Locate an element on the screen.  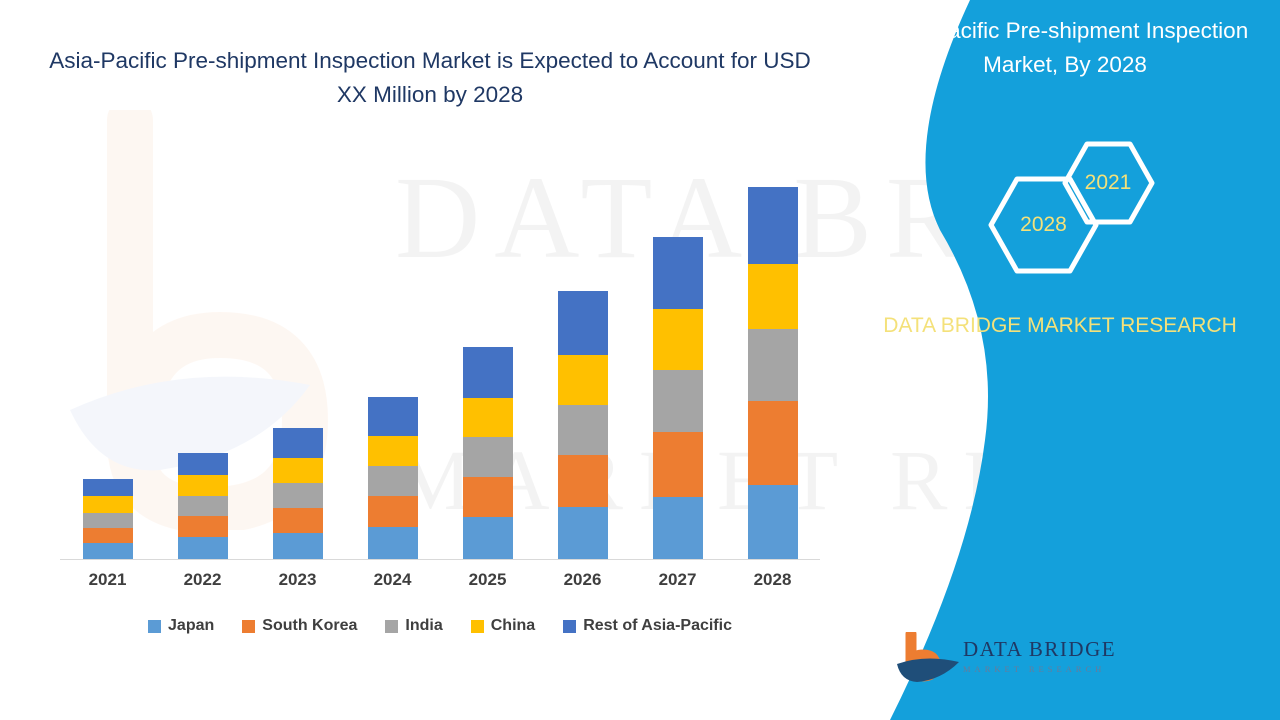
legend-item: India is located at coordinates (414, 626).